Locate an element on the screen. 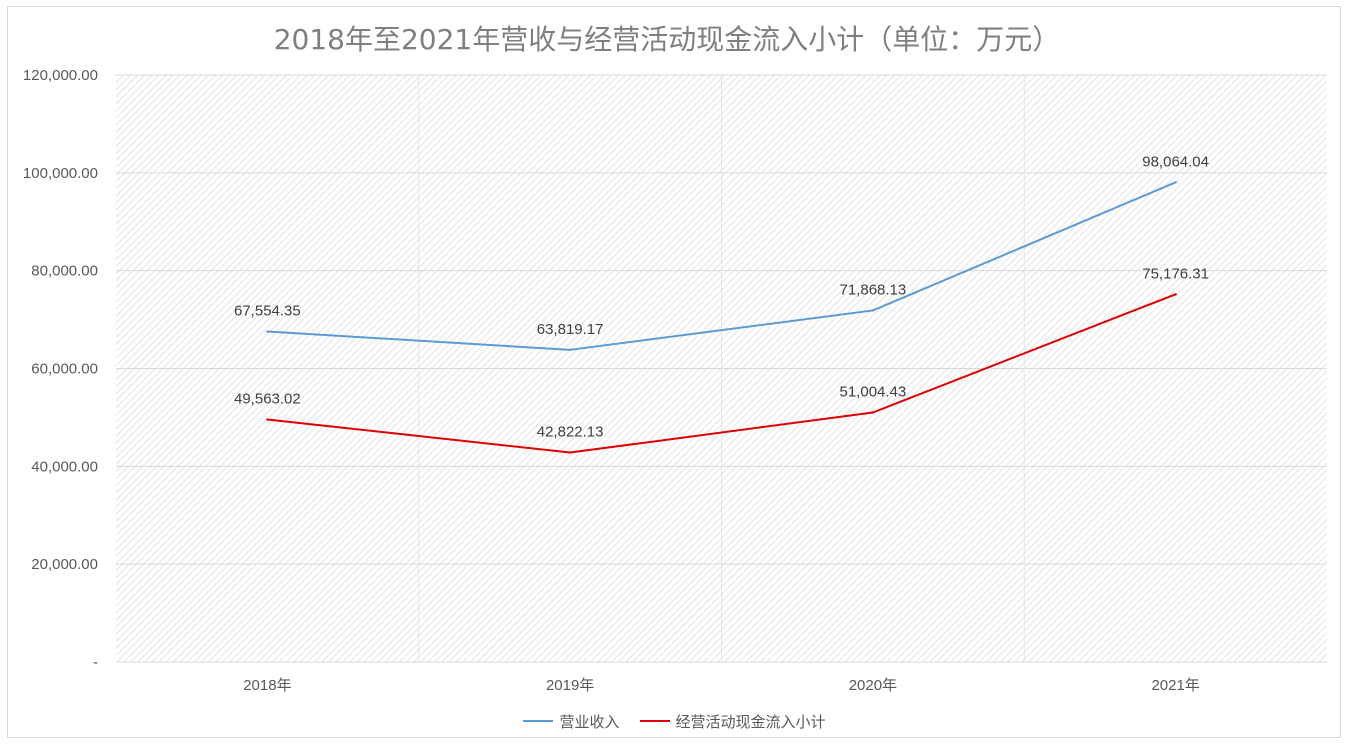 Image resolution: width=1349 pixels, height=748 pixels. legend-item: 营业收入 is located at coordinates (571, 721).